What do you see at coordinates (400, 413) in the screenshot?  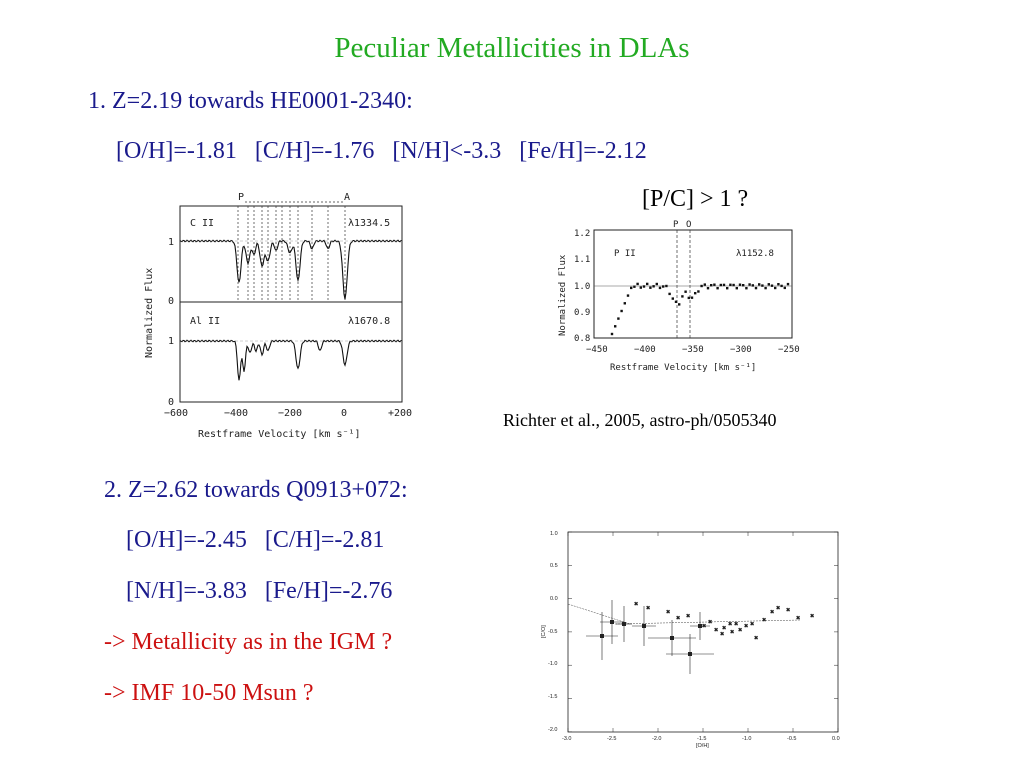 I see `fig1-xtick-5: +200` at bounding box center [400, 413].